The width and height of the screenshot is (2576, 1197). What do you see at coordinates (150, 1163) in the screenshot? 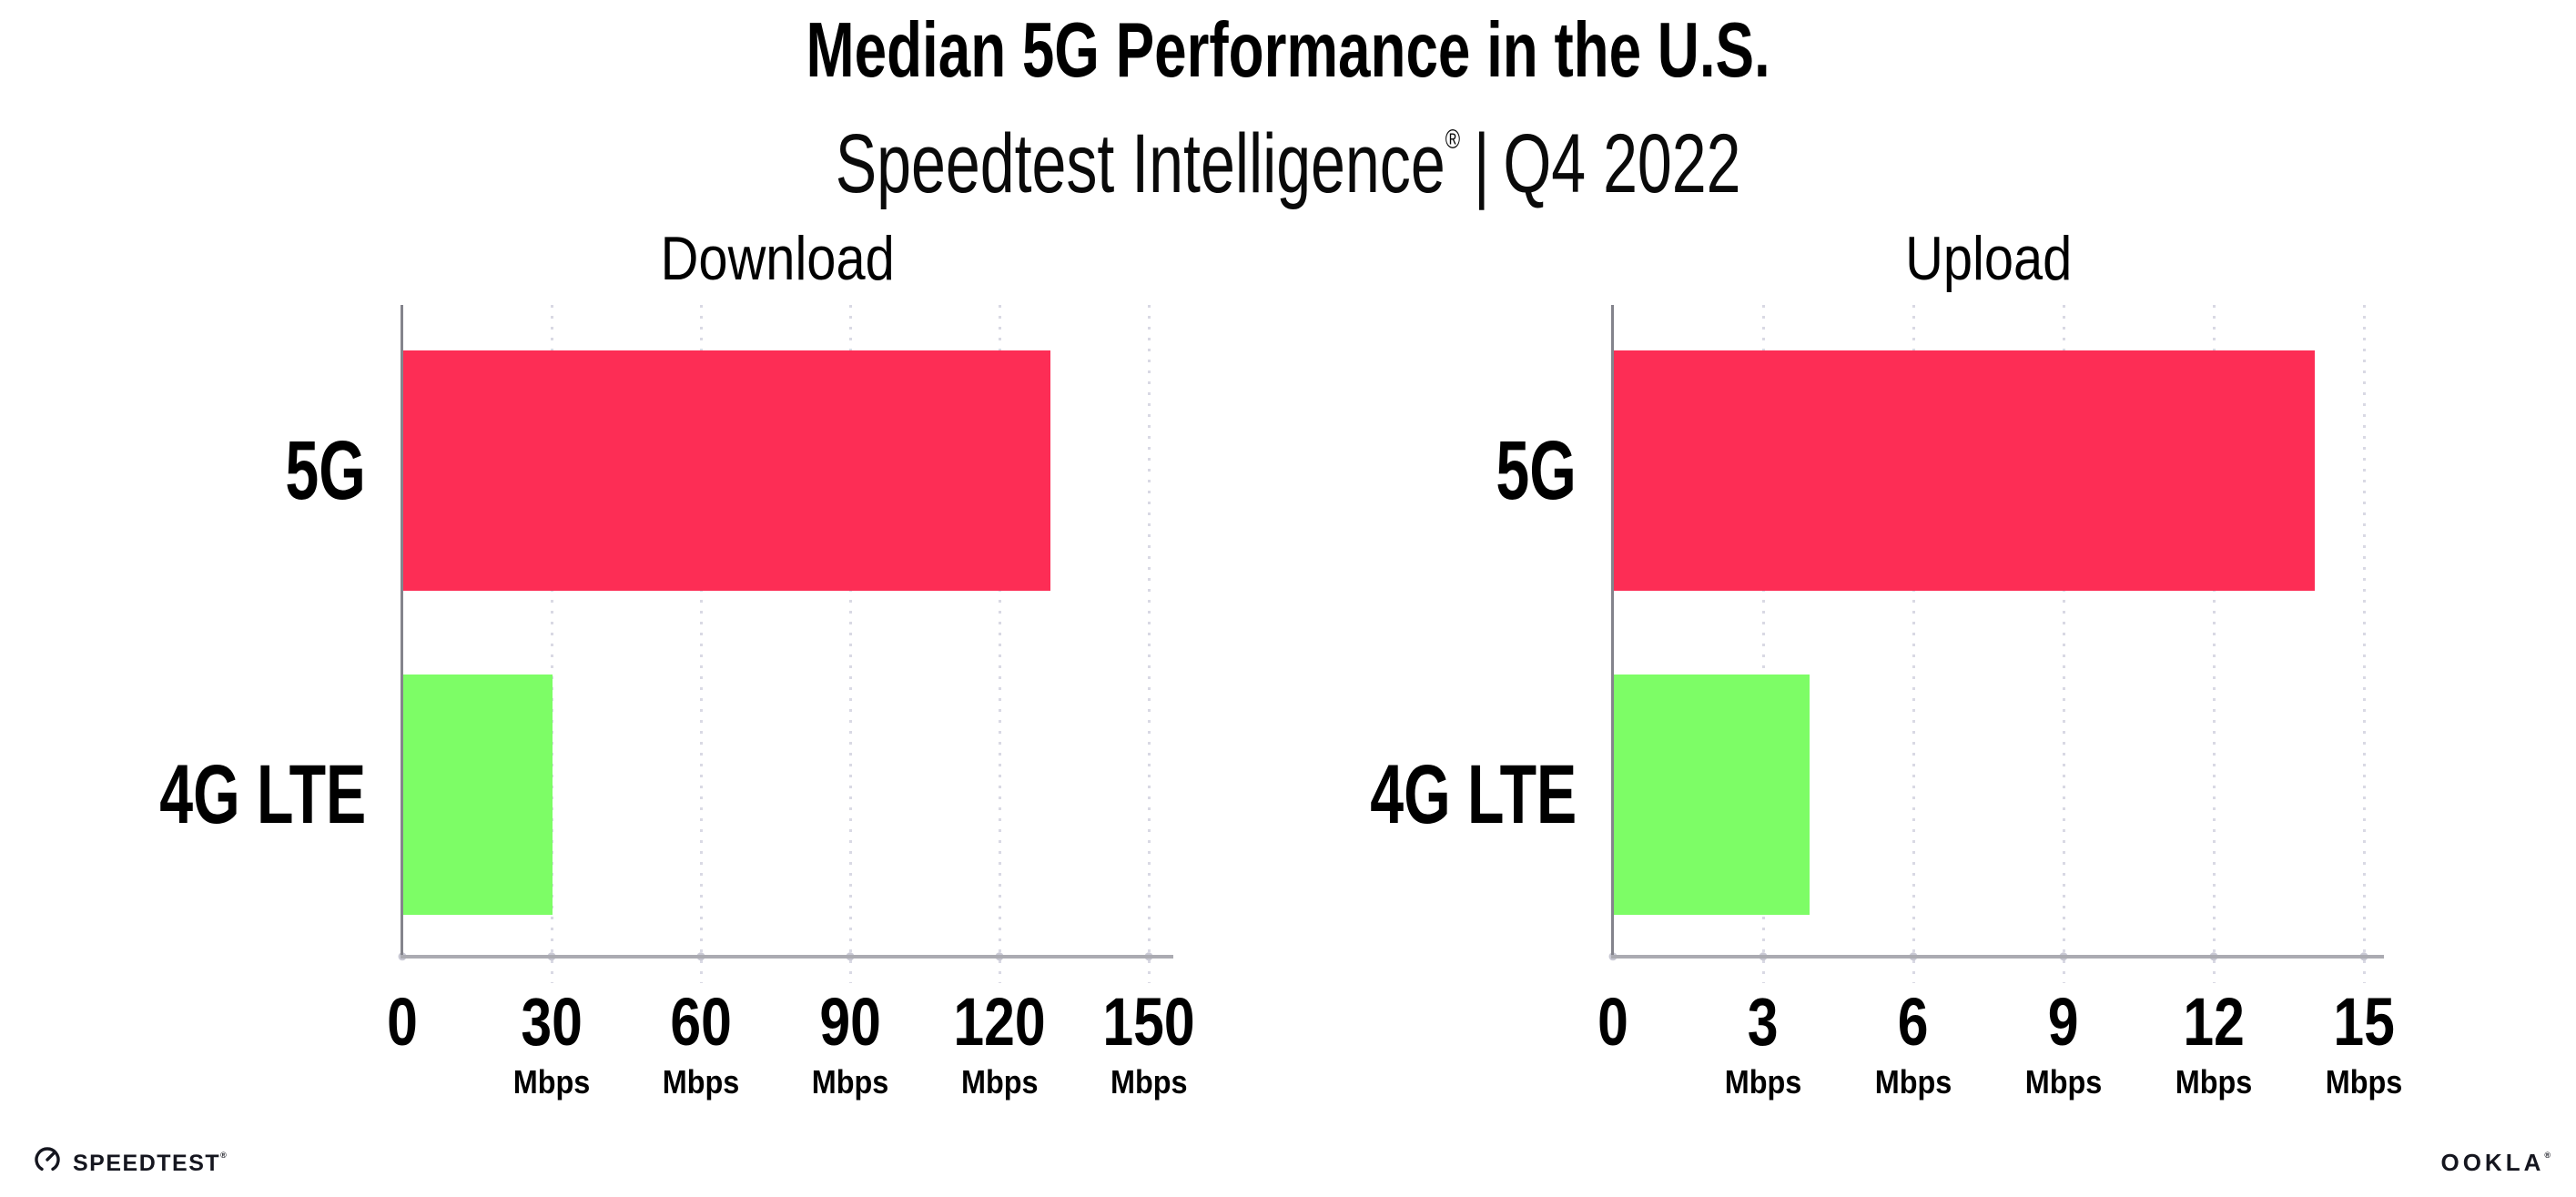
I see `speedtest-logo-text: SPEEDTEST®` at bounding box center [150, 1163].